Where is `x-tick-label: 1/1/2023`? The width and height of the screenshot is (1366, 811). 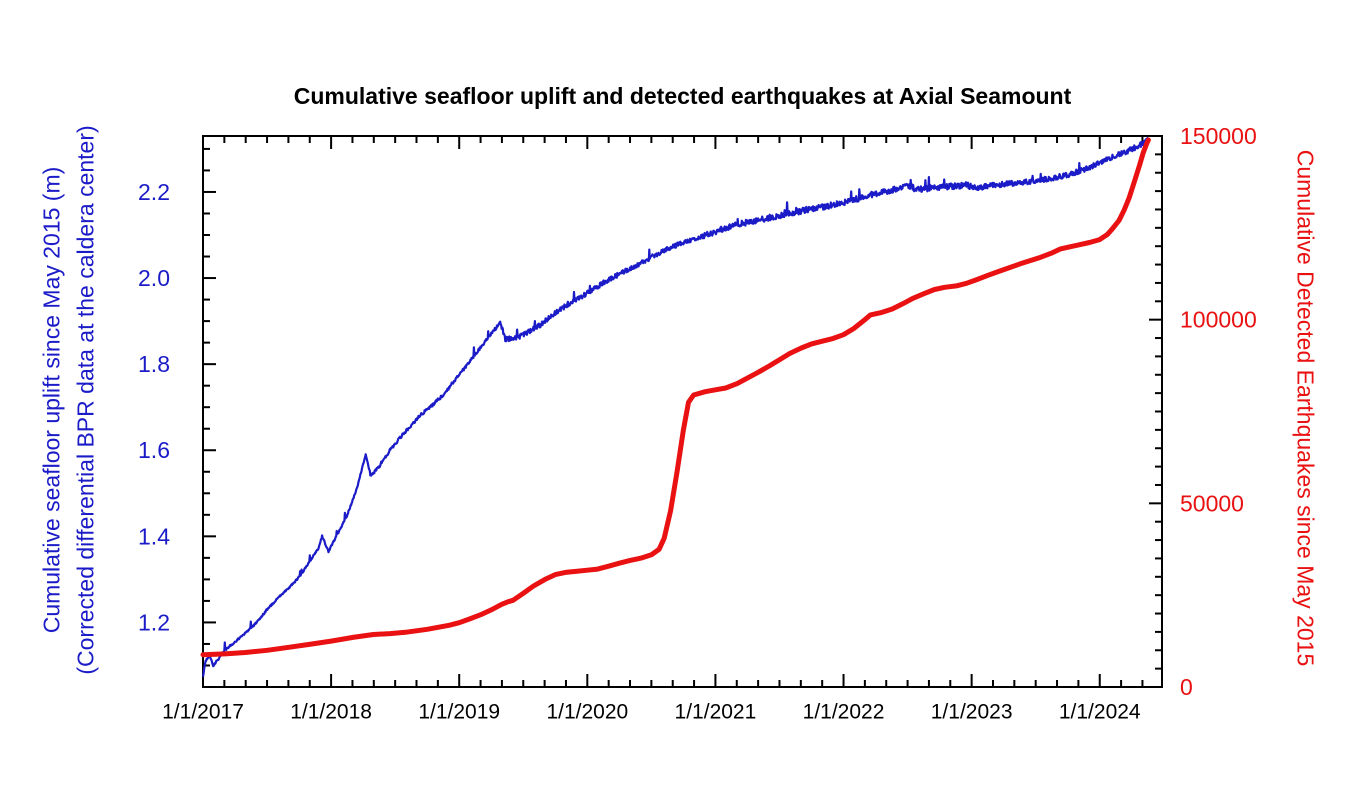 x-tick-label: 1/1/2023 is located at coordinates (972, 712).